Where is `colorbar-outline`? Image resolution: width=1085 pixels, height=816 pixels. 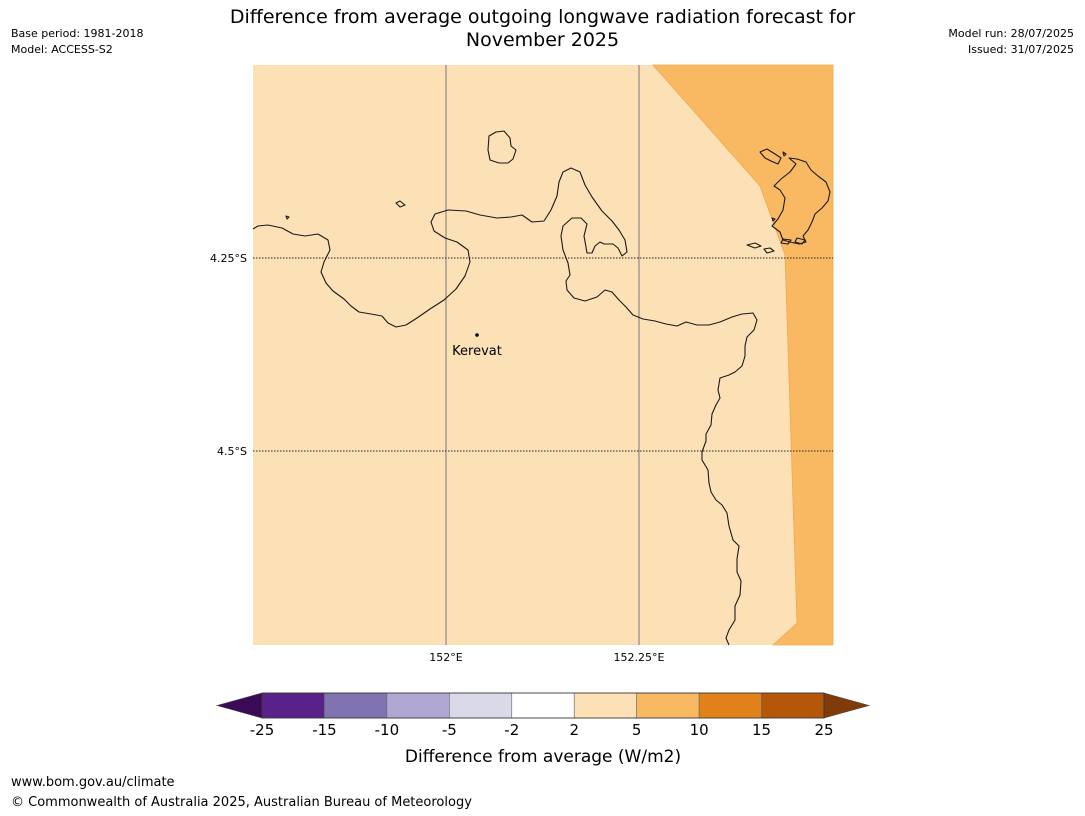 colorbar-outline is located at coordinates (543, 705).